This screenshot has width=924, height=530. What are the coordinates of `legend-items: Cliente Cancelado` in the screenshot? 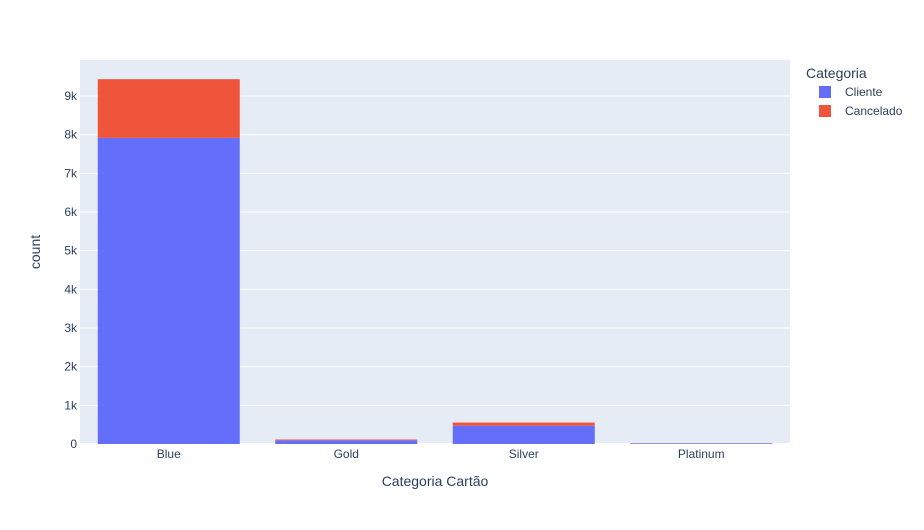 It's located at (861, 101).